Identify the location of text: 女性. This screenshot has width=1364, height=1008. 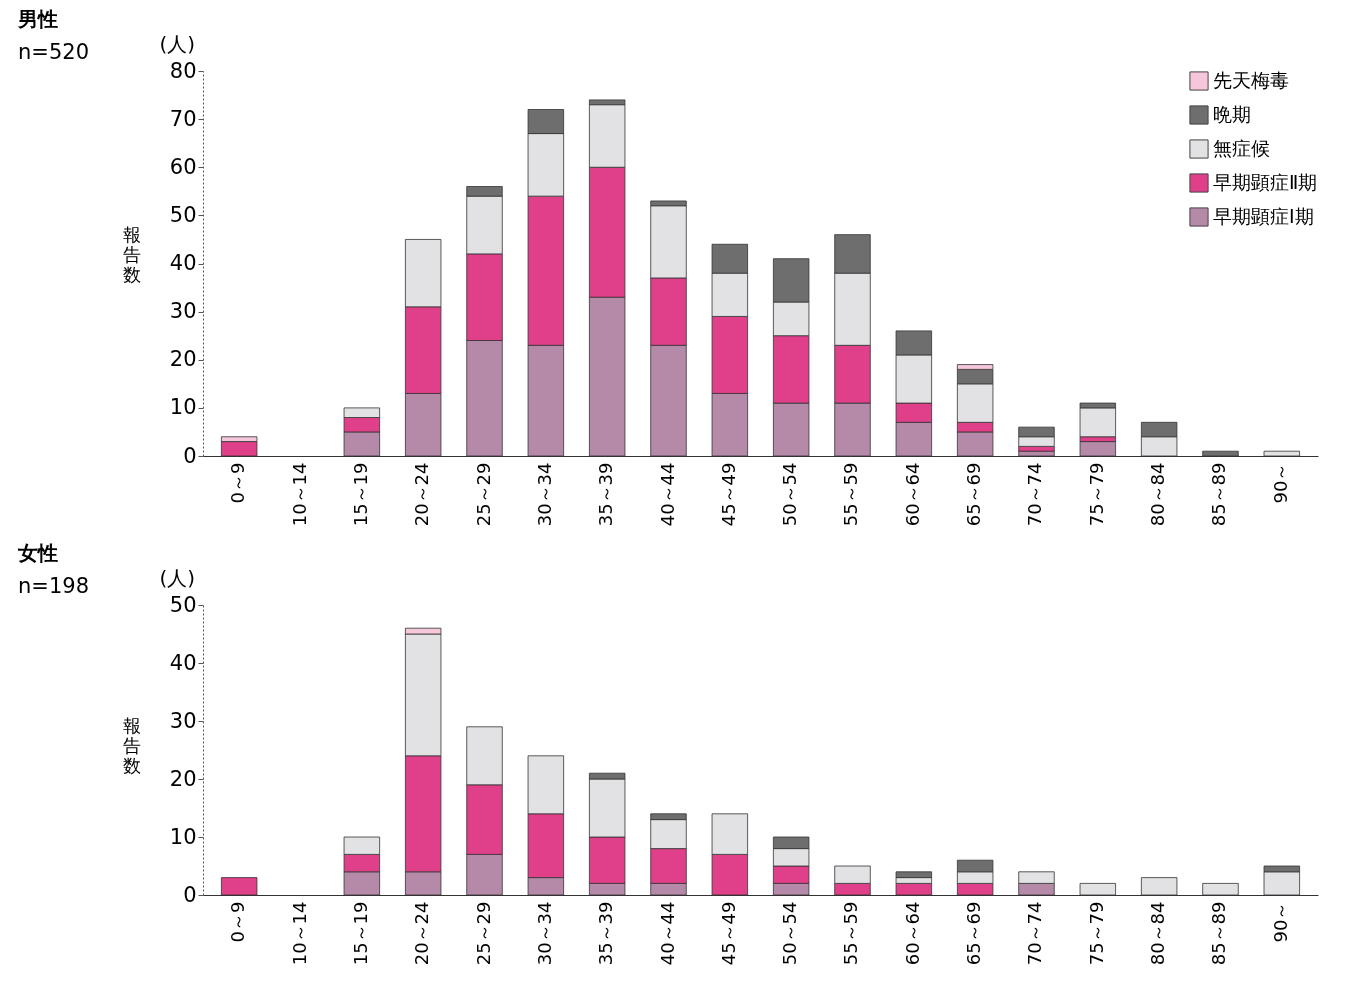
(37, 553).